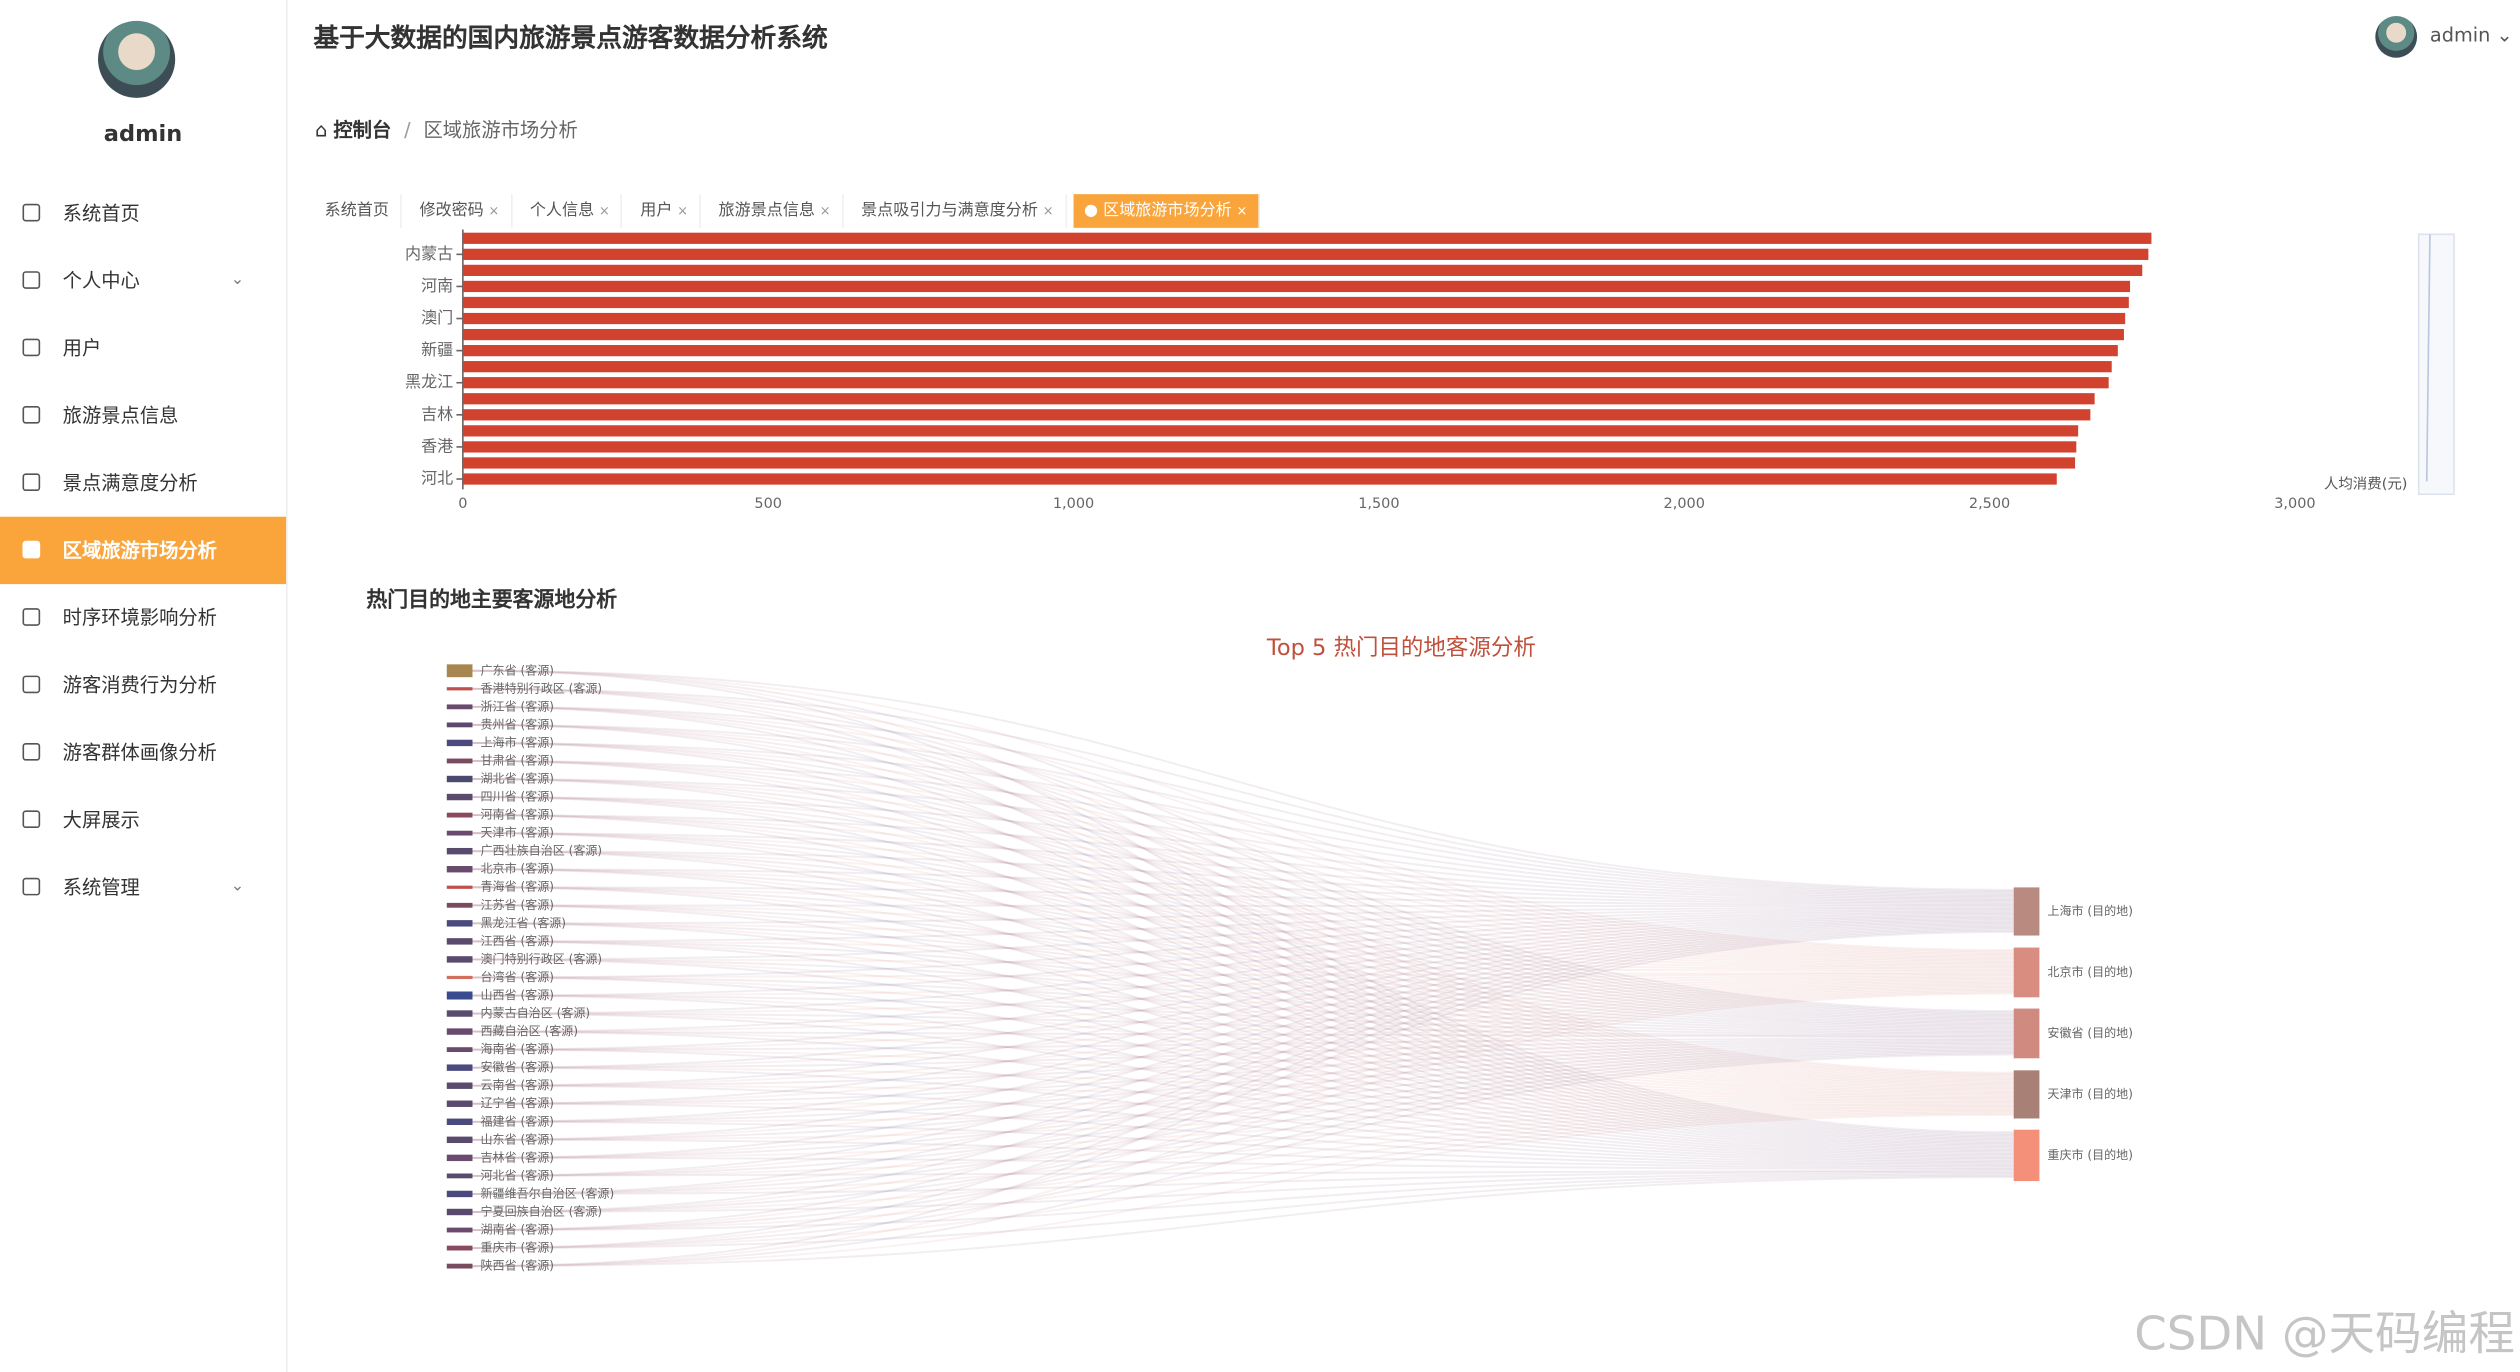 This screenshot has height=1372, width=2520. I want to click on menu-item: 用户, so click(143, 348).